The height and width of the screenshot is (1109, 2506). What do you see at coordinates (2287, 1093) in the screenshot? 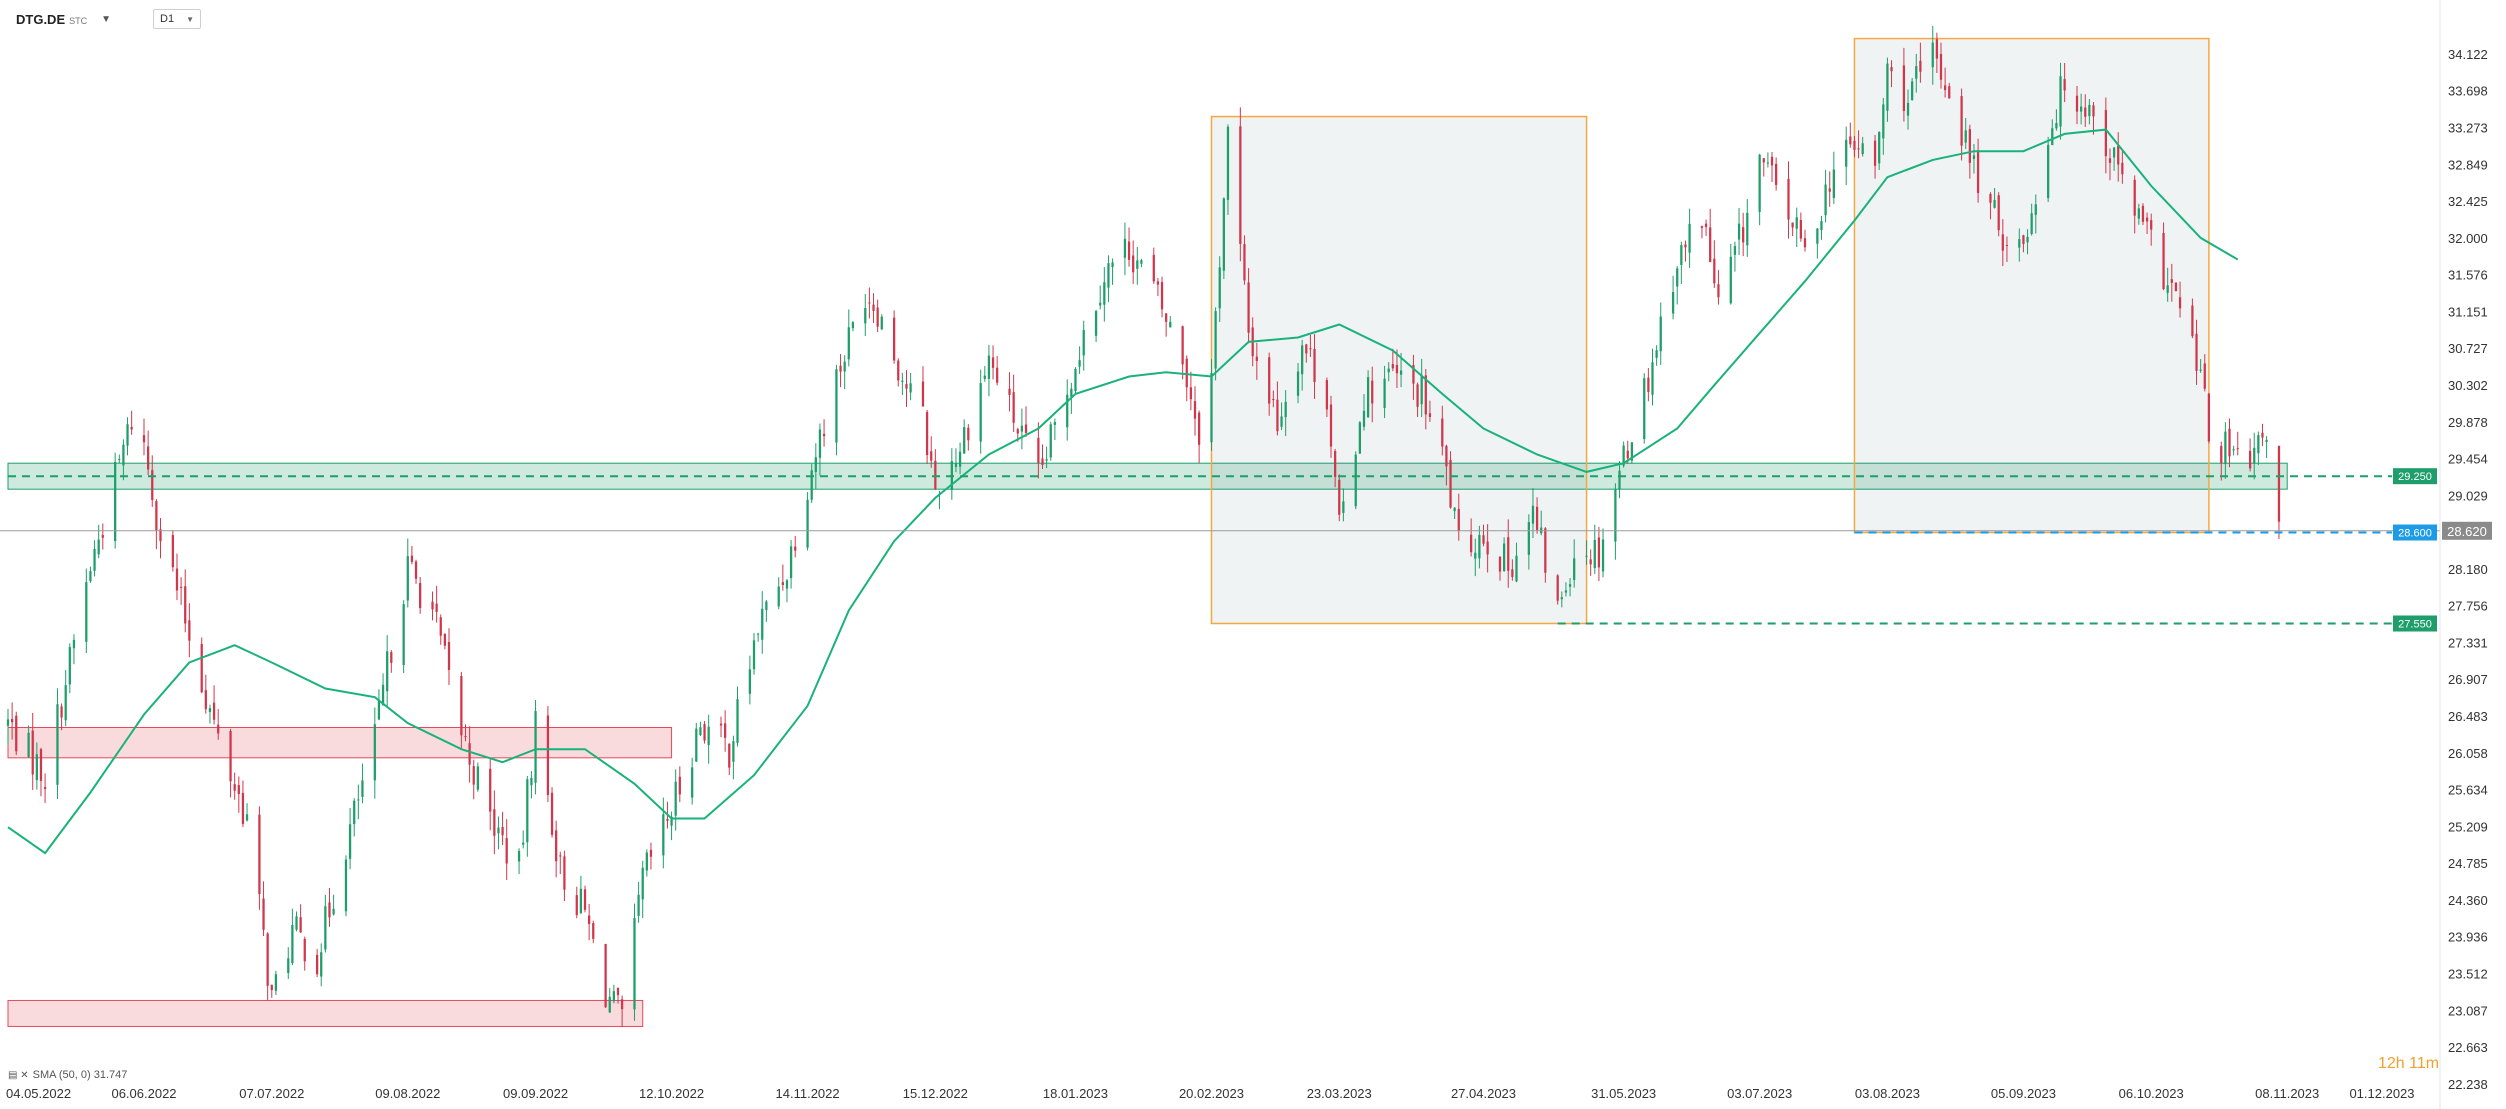
I see `x-tick-label: 08.11.2023` at bounding box center [2287, 1093].